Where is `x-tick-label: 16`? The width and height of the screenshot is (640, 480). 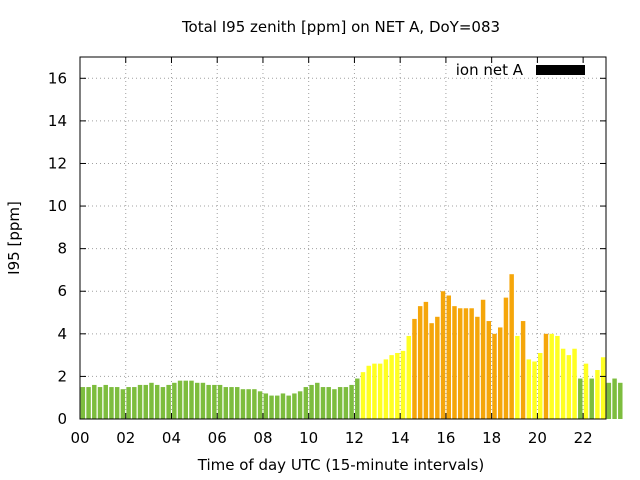 x-tick-label: 16 is located at coordinates (445, 438).